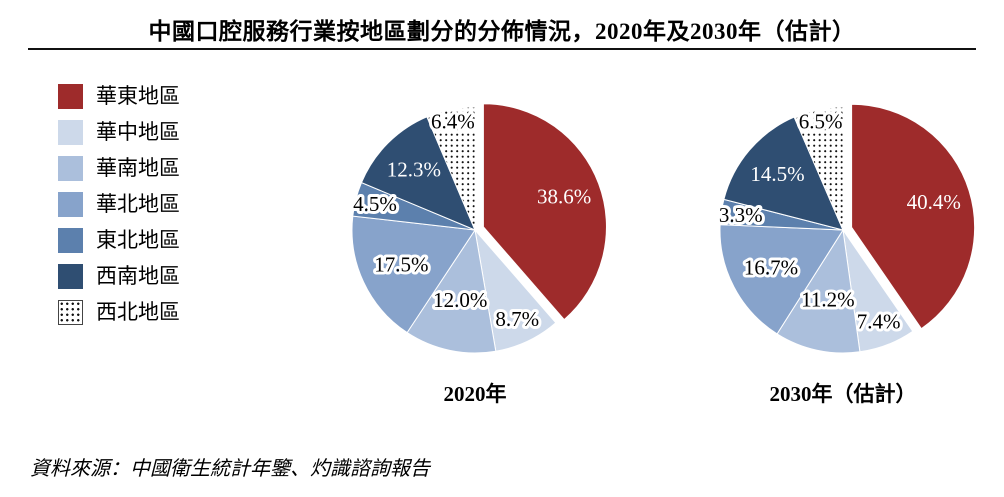 This screenshot has width=1004, height=497. What do you see at coordinates (138, 96) in the screenshot?
I see `legend-label: 華東地區` at bounding box center [138, 96].